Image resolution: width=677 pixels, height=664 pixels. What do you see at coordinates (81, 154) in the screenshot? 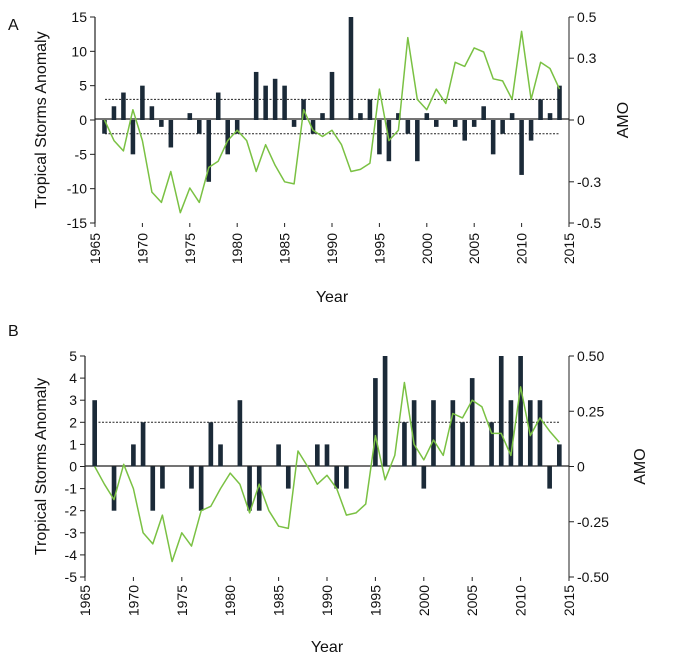
I see `y-tick-label: -5` at bounding box center [81, 154].